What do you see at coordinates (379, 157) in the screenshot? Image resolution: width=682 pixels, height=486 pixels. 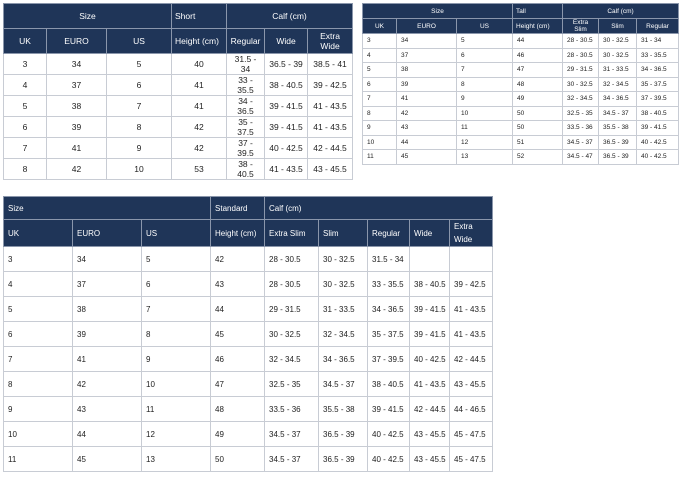 I see `table-cell: 11` at bounding box center [379, 157].